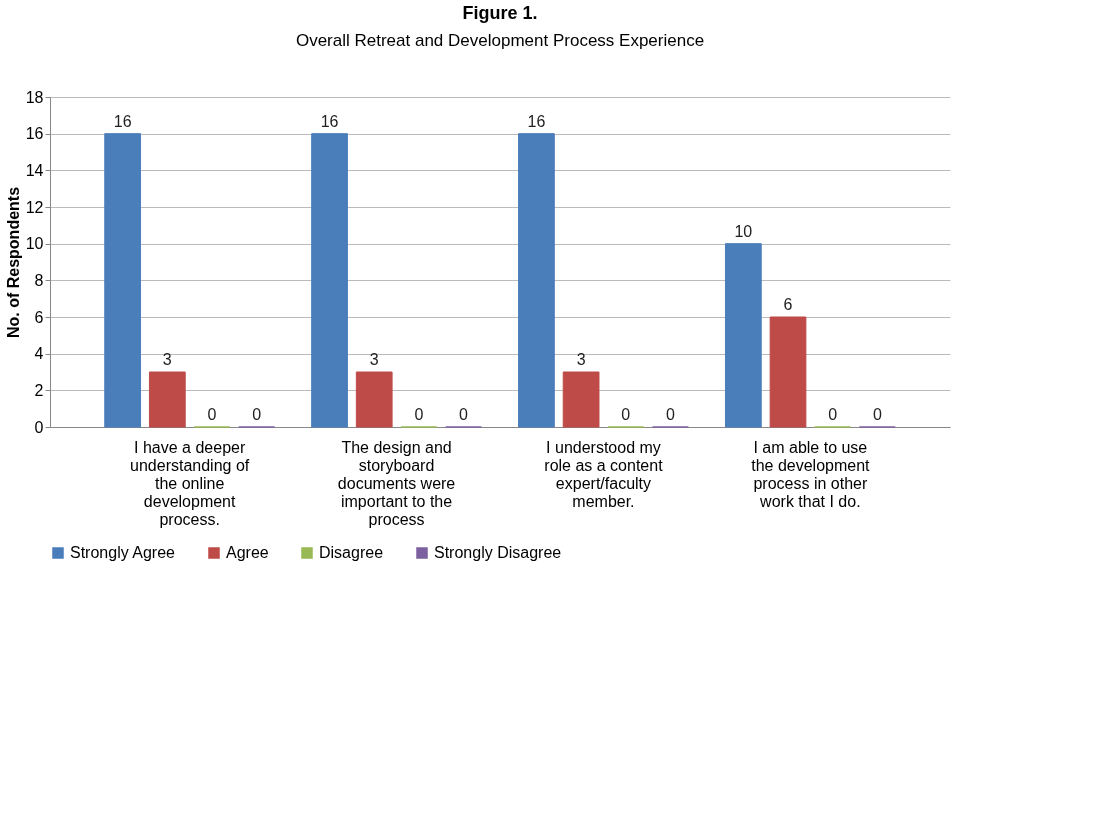 The width and height of the screenshot is (1109, 821). I want to click on x-tick-label: The design and storyboard documents were important to the process, so click(396, 483).